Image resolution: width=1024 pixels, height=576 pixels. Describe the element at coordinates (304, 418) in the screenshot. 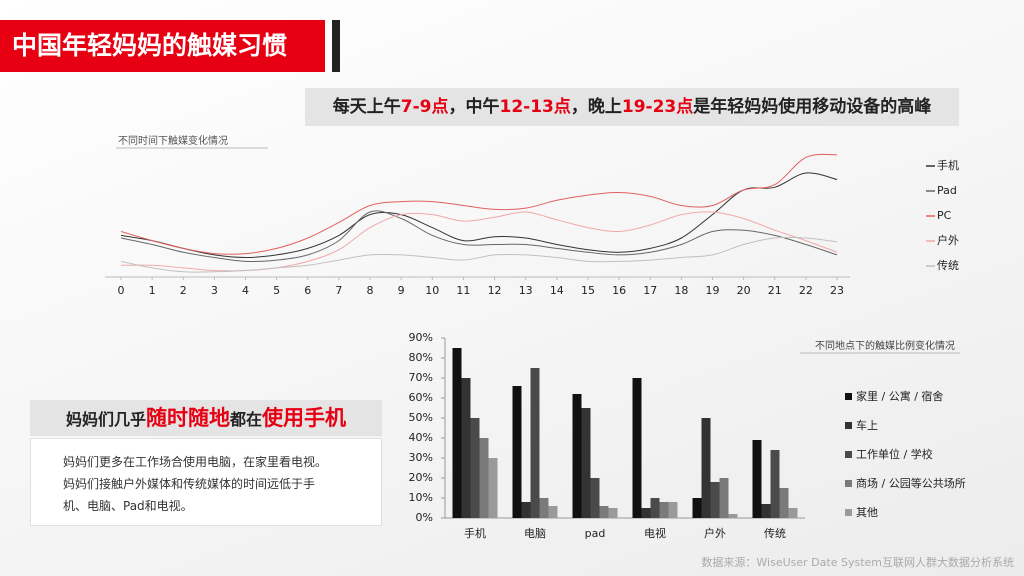

I see `text-segment: 使用手机` at that location.